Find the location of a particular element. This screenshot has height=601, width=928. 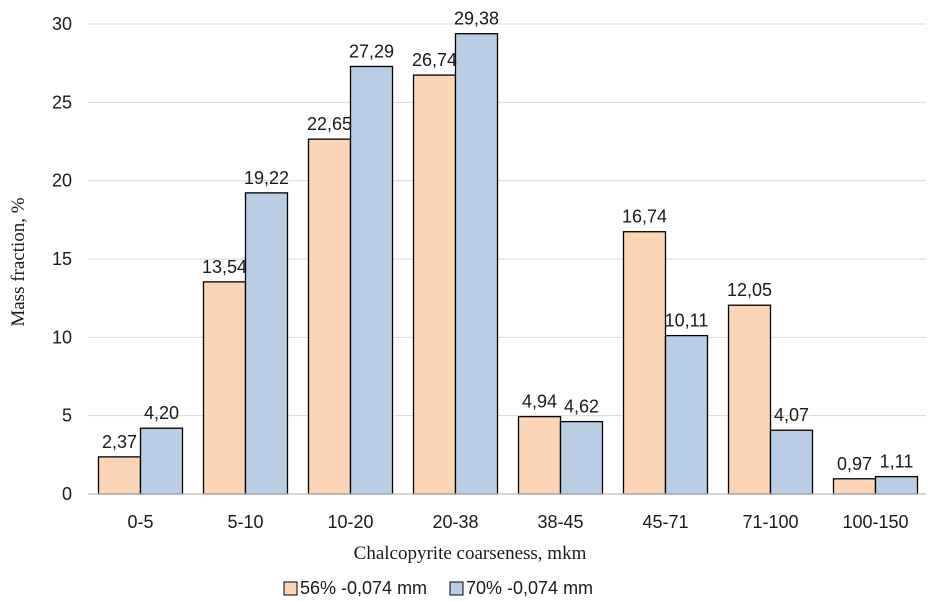

legend: 56% -0,074 mm 70% -0,074 mm is located at coordinates (438, 588).